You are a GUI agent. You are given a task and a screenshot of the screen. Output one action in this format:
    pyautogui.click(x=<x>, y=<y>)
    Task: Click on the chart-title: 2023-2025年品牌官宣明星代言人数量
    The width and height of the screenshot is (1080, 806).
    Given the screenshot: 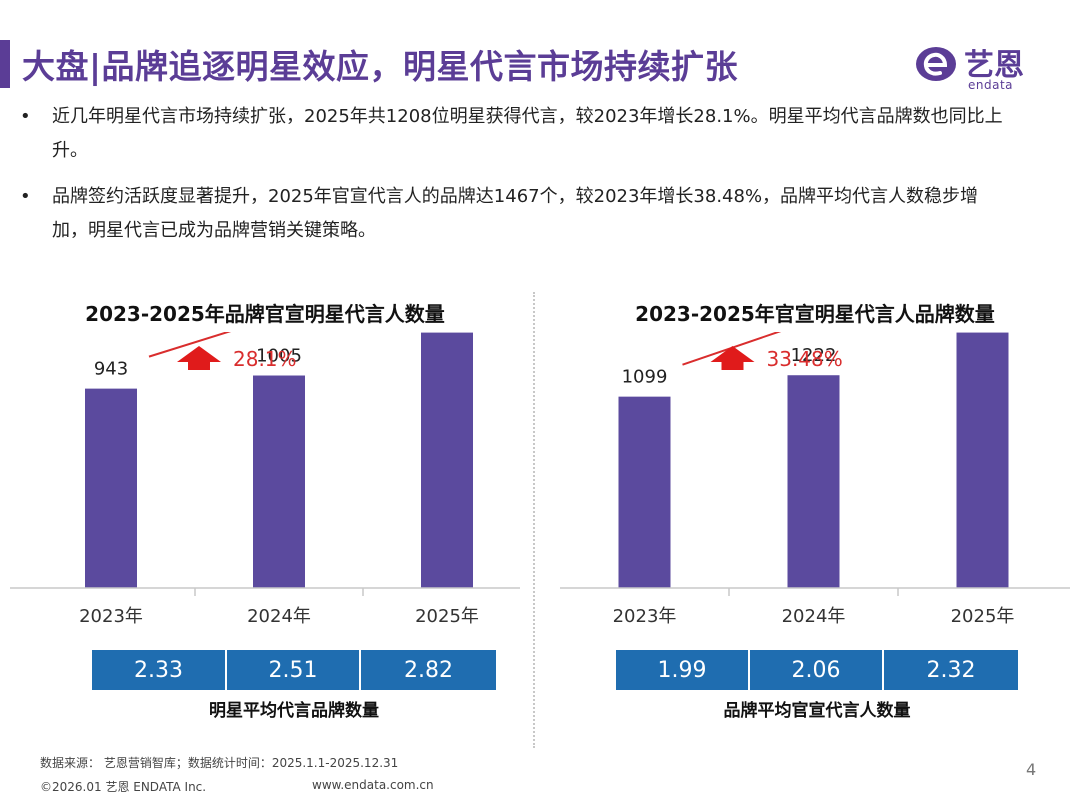 What is the action you would take?
    pyautogui.click(x=265, y=314)
    